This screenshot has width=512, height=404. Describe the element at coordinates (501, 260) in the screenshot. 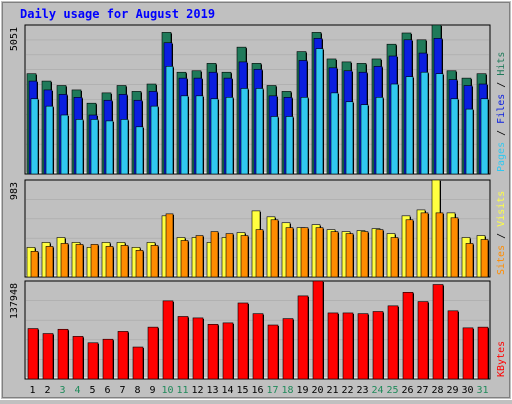

I see `legend-sites: Sites` at that location.